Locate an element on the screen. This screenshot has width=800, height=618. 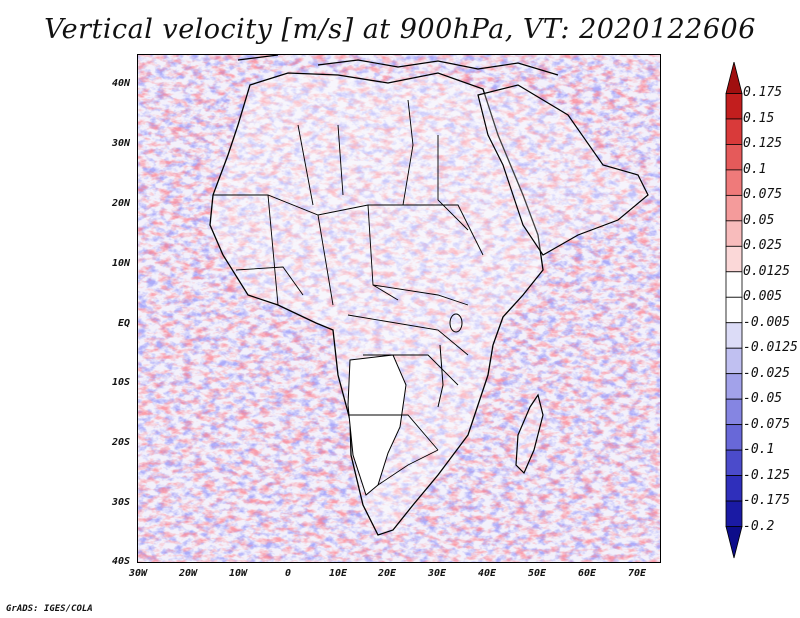
lat-label-40s: 40S is located at coordinates (120, 561).